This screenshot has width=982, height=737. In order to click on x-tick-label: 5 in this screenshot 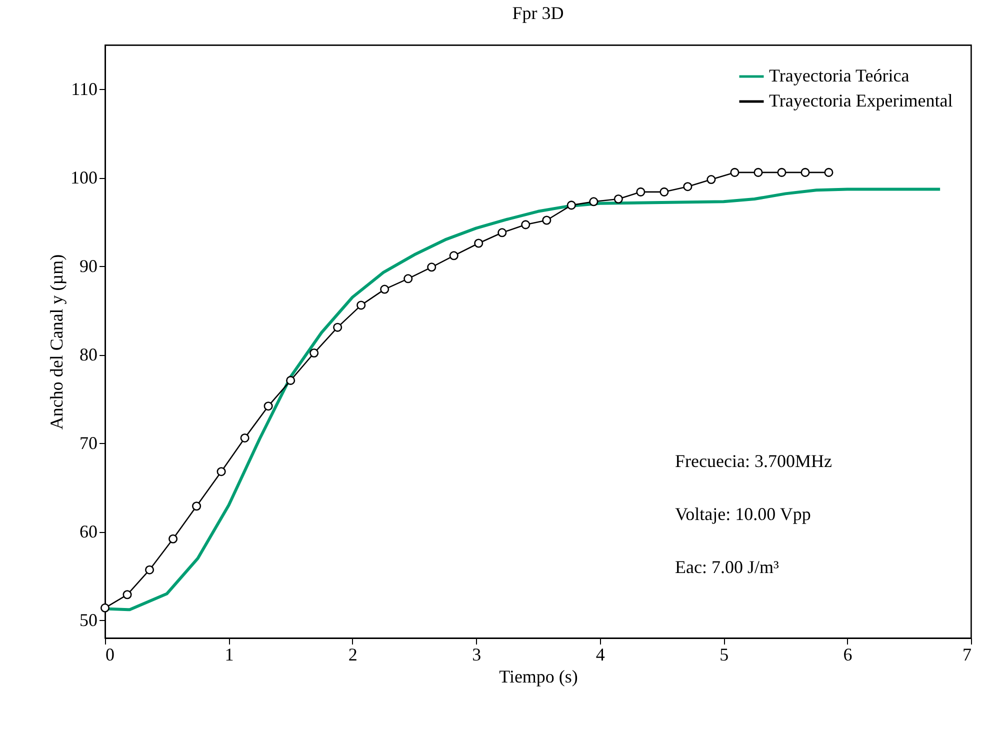, I will do `click(724, 654)`.